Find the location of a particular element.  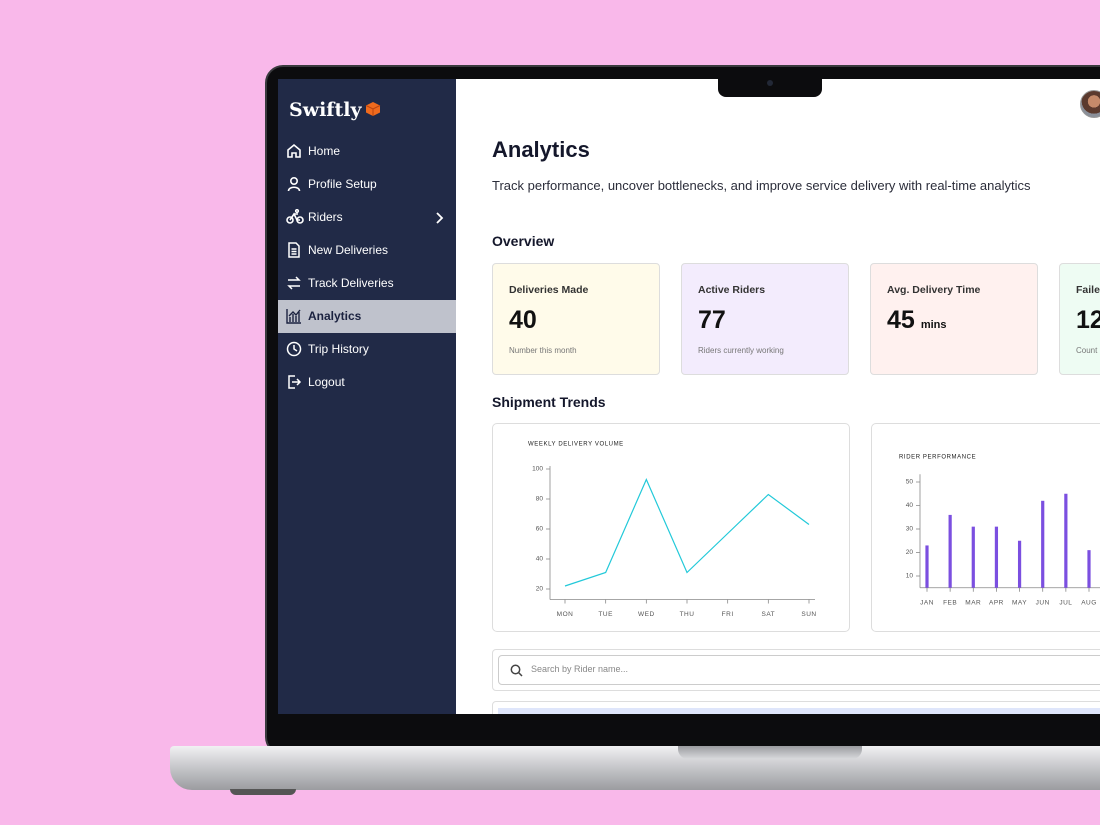

x-tick-label: SAT is located at coordinates (768, 614).